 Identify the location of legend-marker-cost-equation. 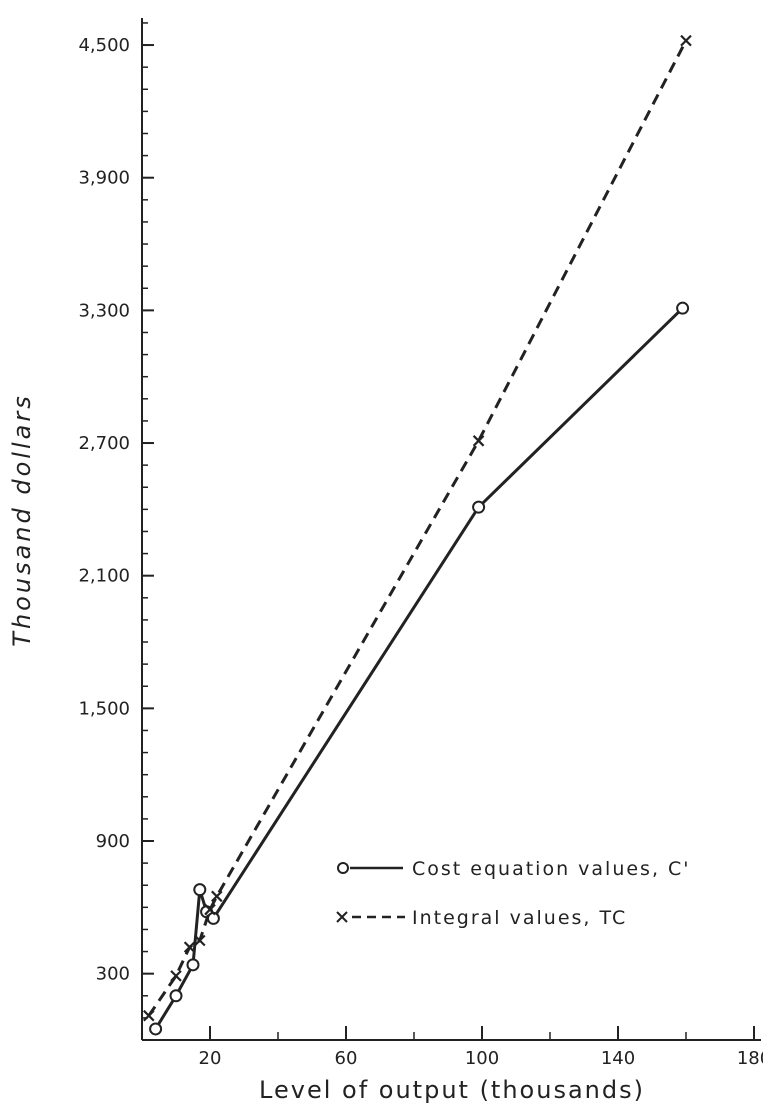
(343, 868).